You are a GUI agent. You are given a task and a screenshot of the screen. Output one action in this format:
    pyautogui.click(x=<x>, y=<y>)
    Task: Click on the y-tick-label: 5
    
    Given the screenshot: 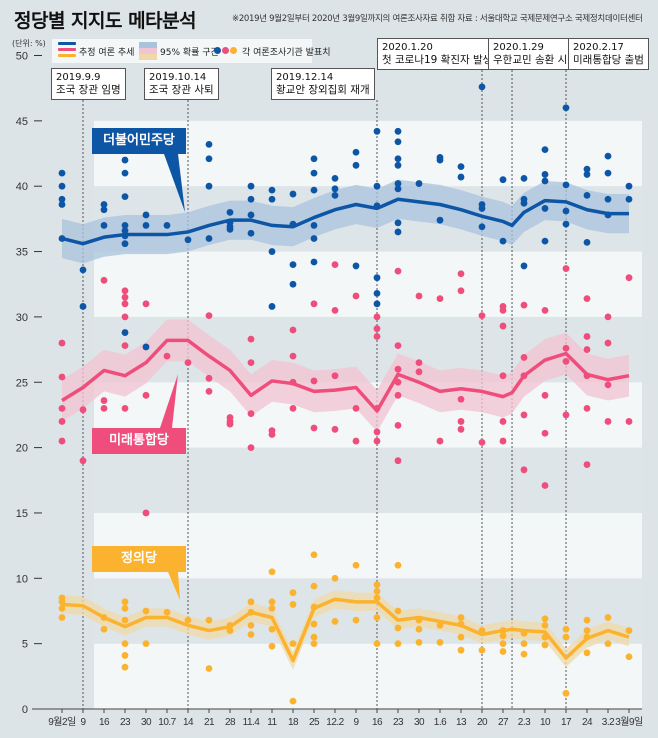 What is the action you would take?
    pyautogui.click(x=25, y=645)
    